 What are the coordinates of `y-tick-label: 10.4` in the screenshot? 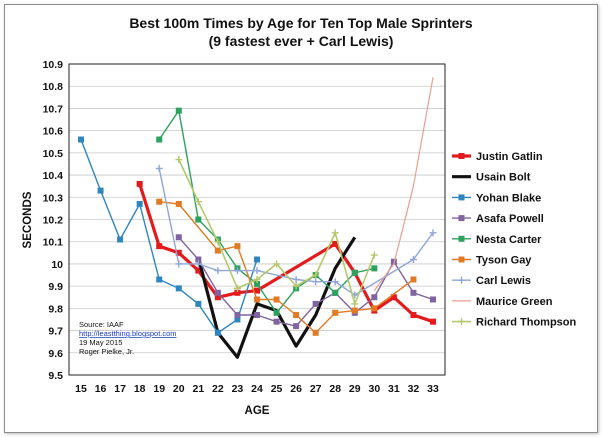 It's located at (53, 176).